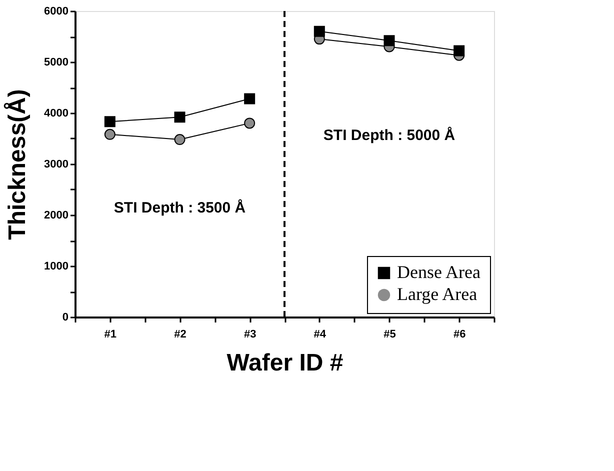 The height and width of the screenshot is (471, 614). I want to click on x-tick-label: #2, so click(180, 334).